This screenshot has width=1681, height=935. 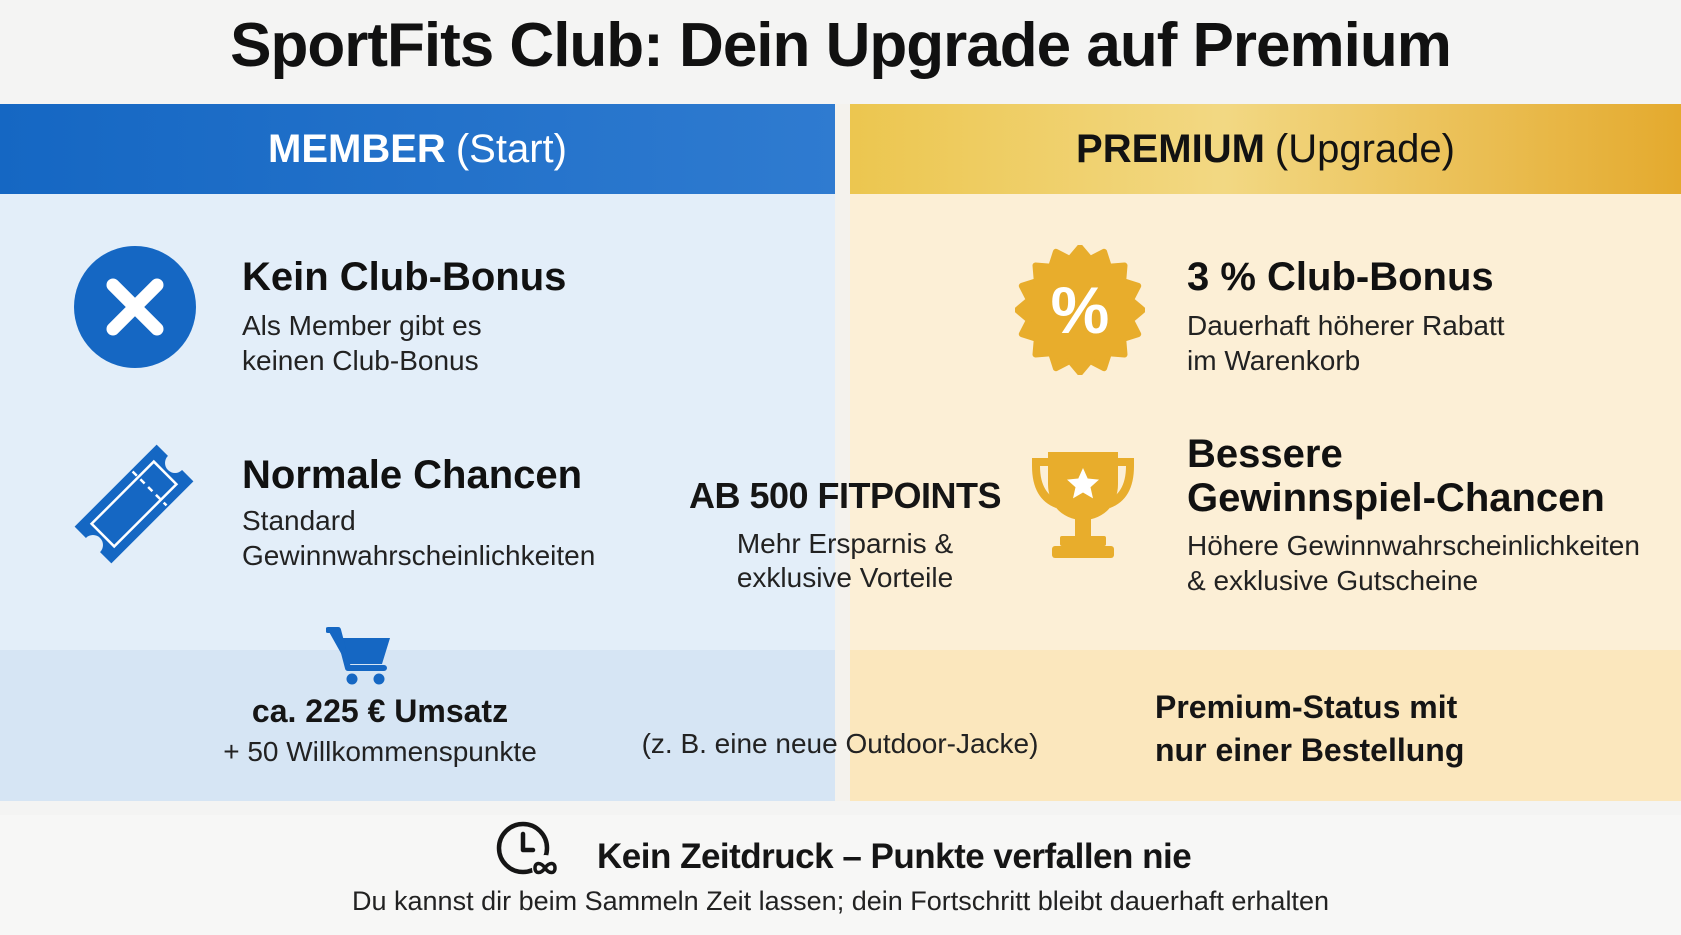 What do you see at coordinates (1413, 545) in the screenshot?
I see `premium-item-2-desc-line1: Höhere Gewinnwahrscheinlichkeiten` at bounding box center [1413, 545].